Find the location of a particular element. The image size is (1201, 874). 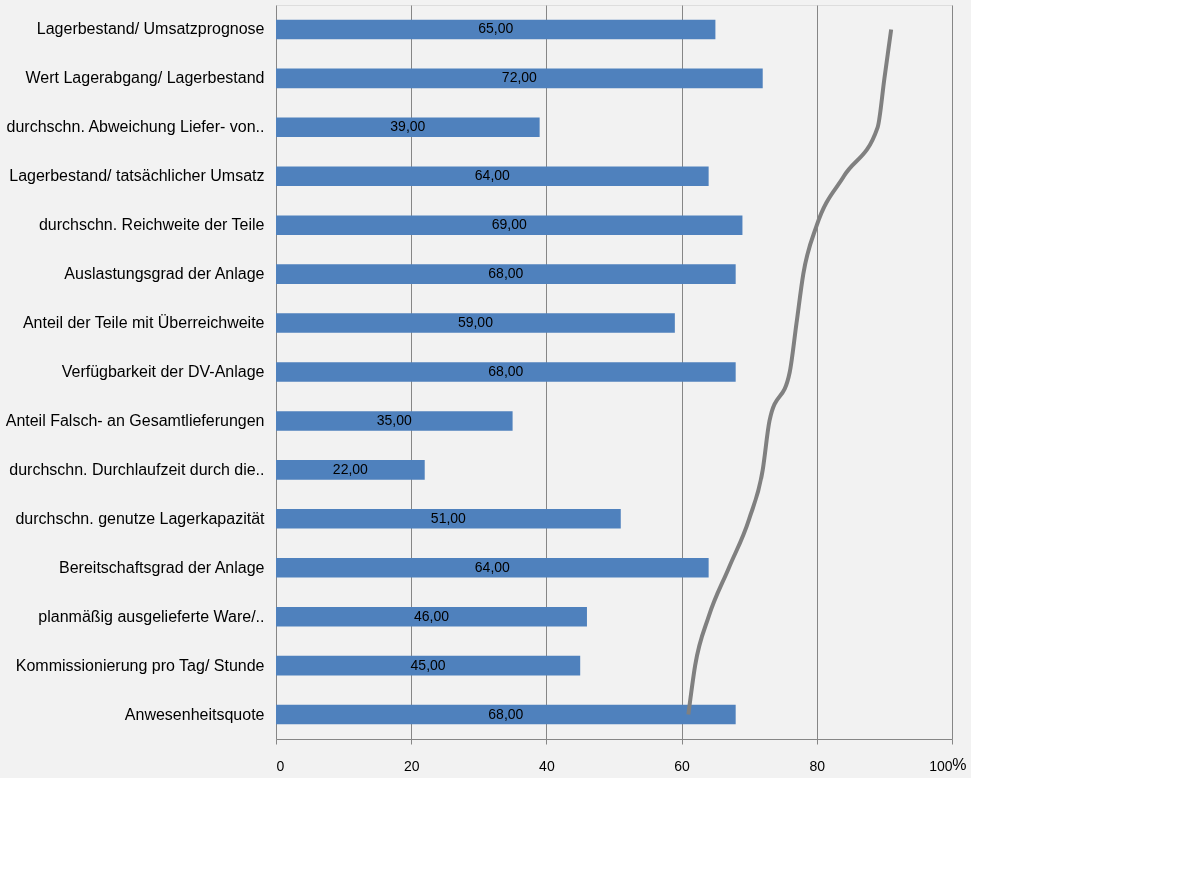

y-tick-label: Anteil Falsch- an Gesamtlieferungen is located at coordinates (135, 420).